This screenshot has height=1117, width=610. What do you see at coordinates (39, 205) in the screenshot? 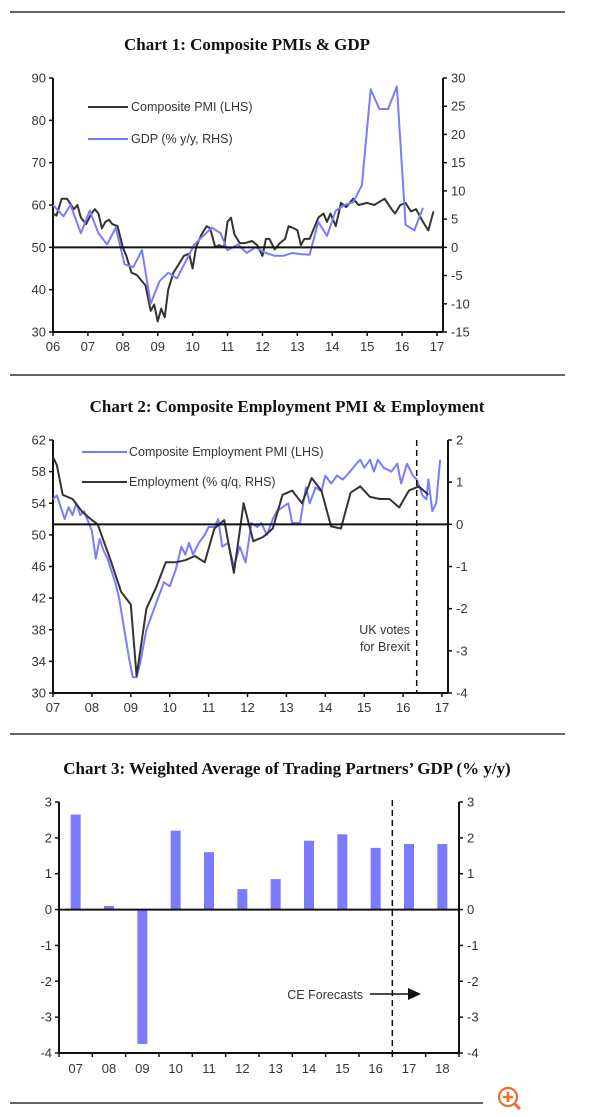
I see `y-tick-label-left: 60` at bounding box center [39, 205].